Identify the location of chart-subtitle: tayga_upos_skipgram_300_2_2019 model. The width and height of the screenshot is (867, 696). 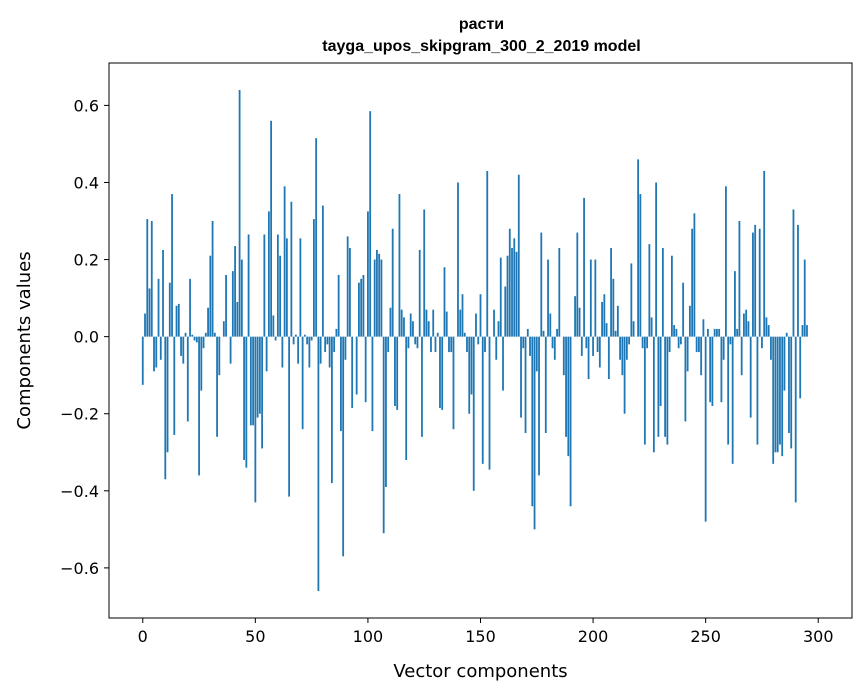
(481, 46).